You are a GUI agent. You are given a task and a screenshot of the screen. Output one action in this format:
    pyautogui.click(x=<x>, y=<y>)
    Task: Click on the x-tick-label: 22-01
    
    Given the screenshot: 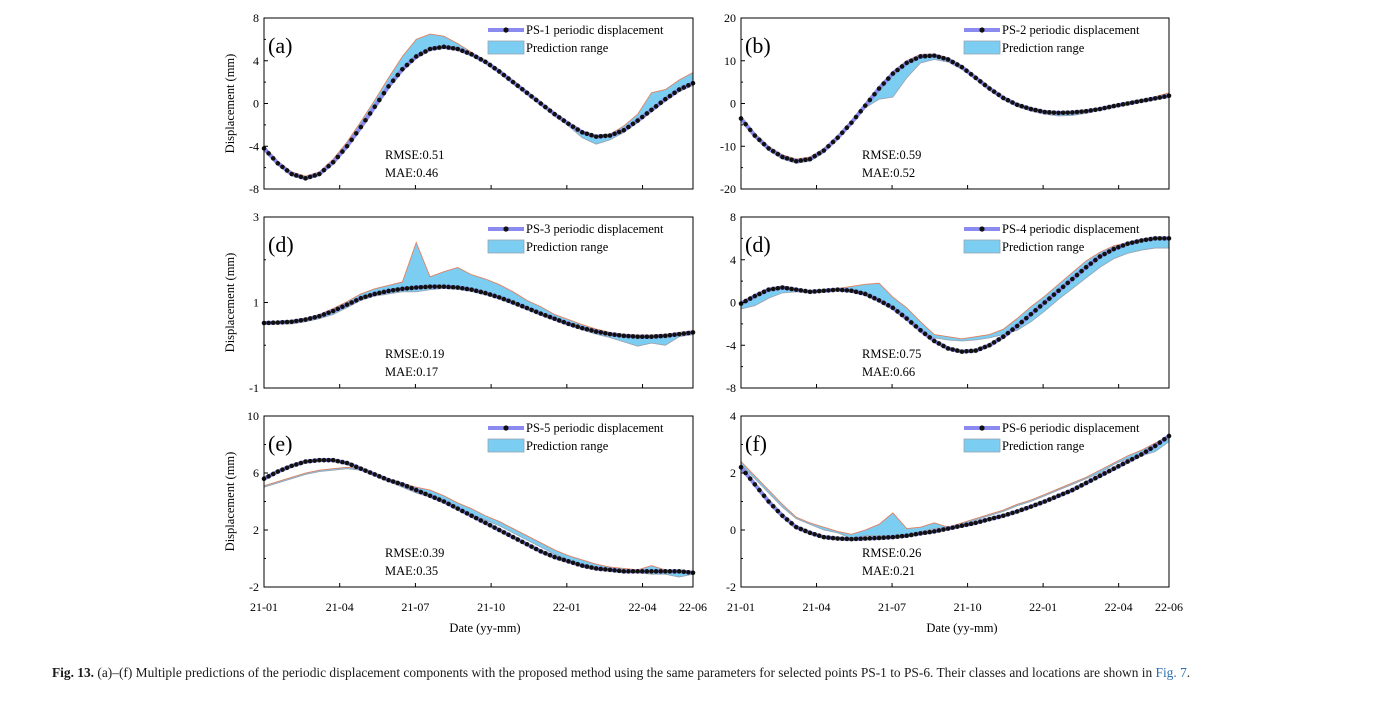 What is the action you would take?
    pyautogui.click(x=1043, y=607)
    